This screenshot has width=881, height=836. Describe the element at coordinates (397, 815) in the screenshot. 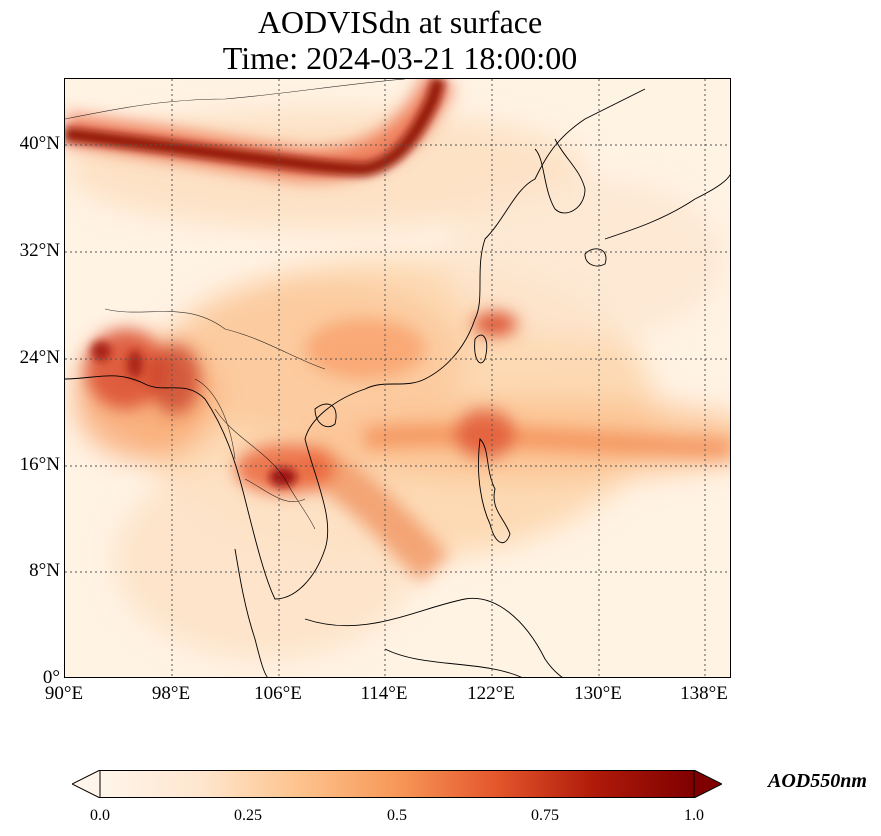

I see `colorbar-tick-05: 0.5` at that location.